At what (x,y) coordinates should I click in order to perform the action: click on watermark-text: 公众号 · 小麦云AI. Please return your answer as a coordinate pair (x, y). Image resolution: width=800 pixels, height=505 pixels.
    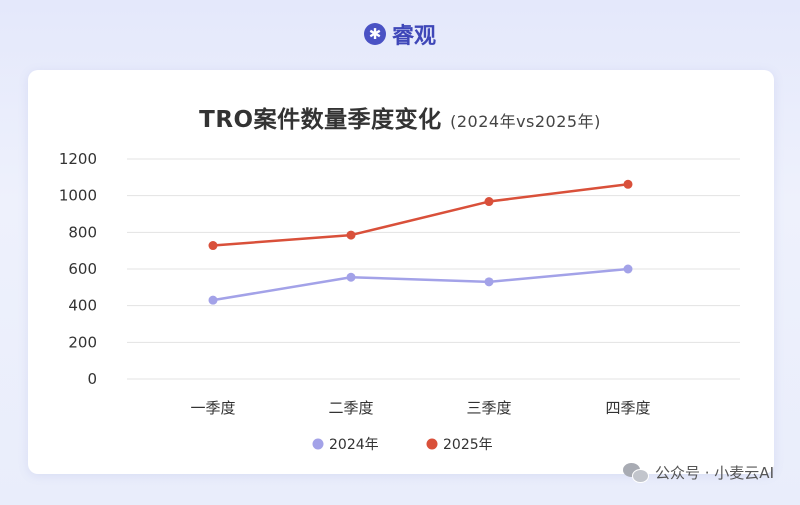
    Looking at the image, I should click on (714, 473).